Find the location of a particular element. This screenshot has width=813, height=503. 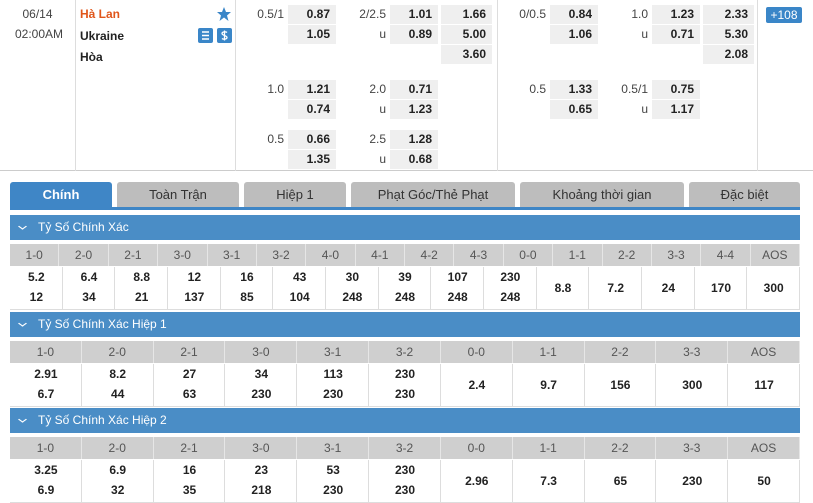

odds-value: 117 is located at coordinates (764, 385).